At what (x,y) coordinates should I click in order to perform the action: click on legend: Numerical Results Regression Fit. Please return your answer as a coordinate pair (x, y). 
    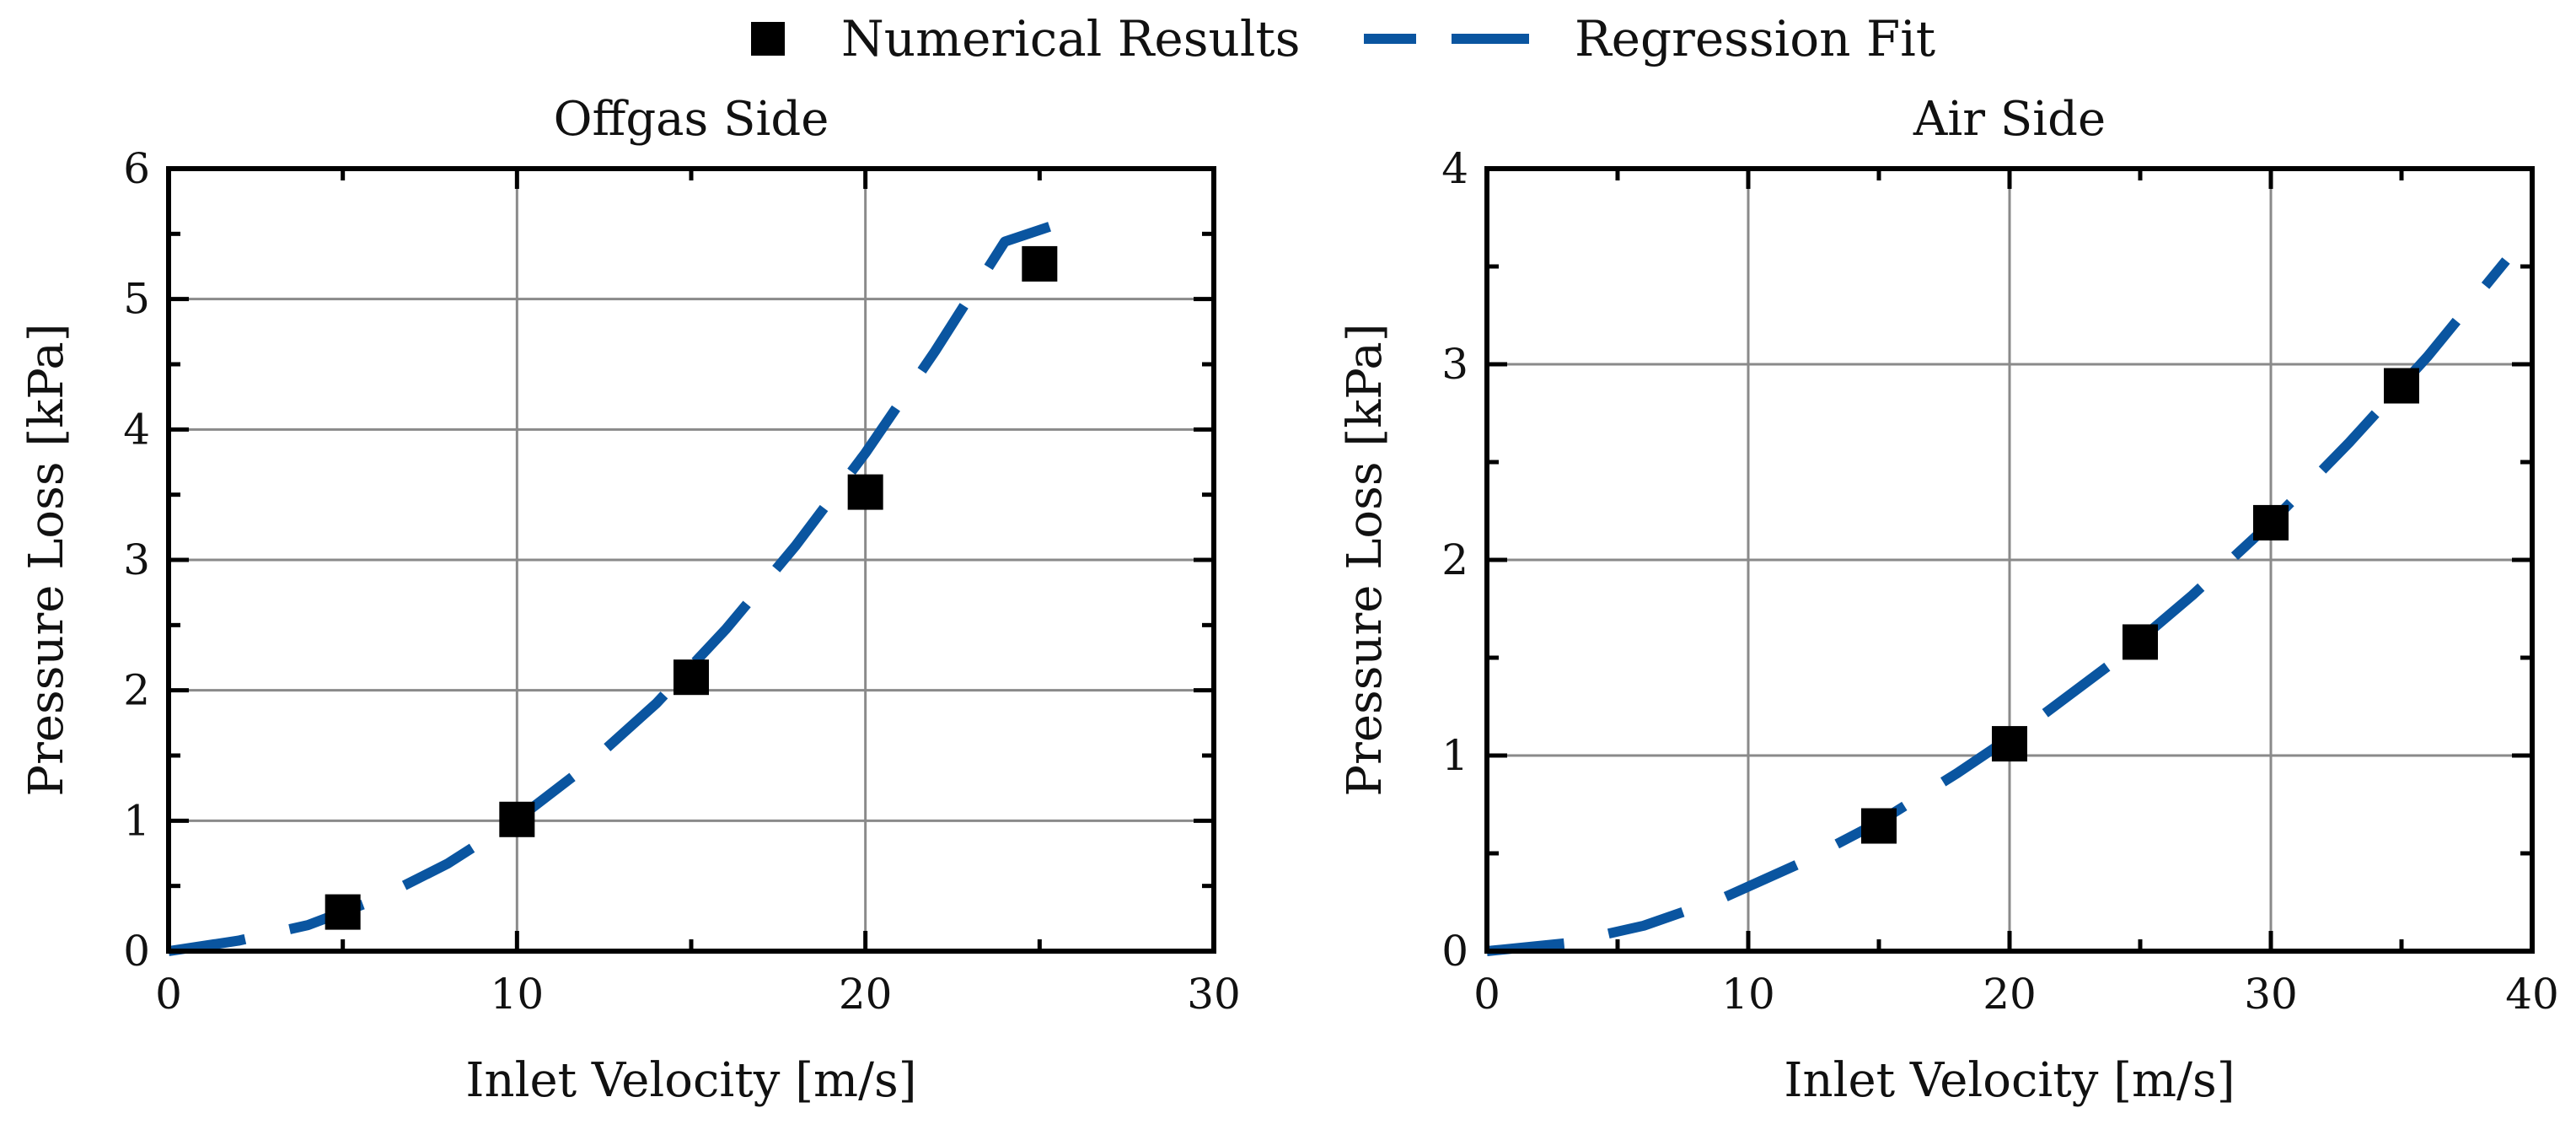
    Looking at the image, I should click on (1343, 38).